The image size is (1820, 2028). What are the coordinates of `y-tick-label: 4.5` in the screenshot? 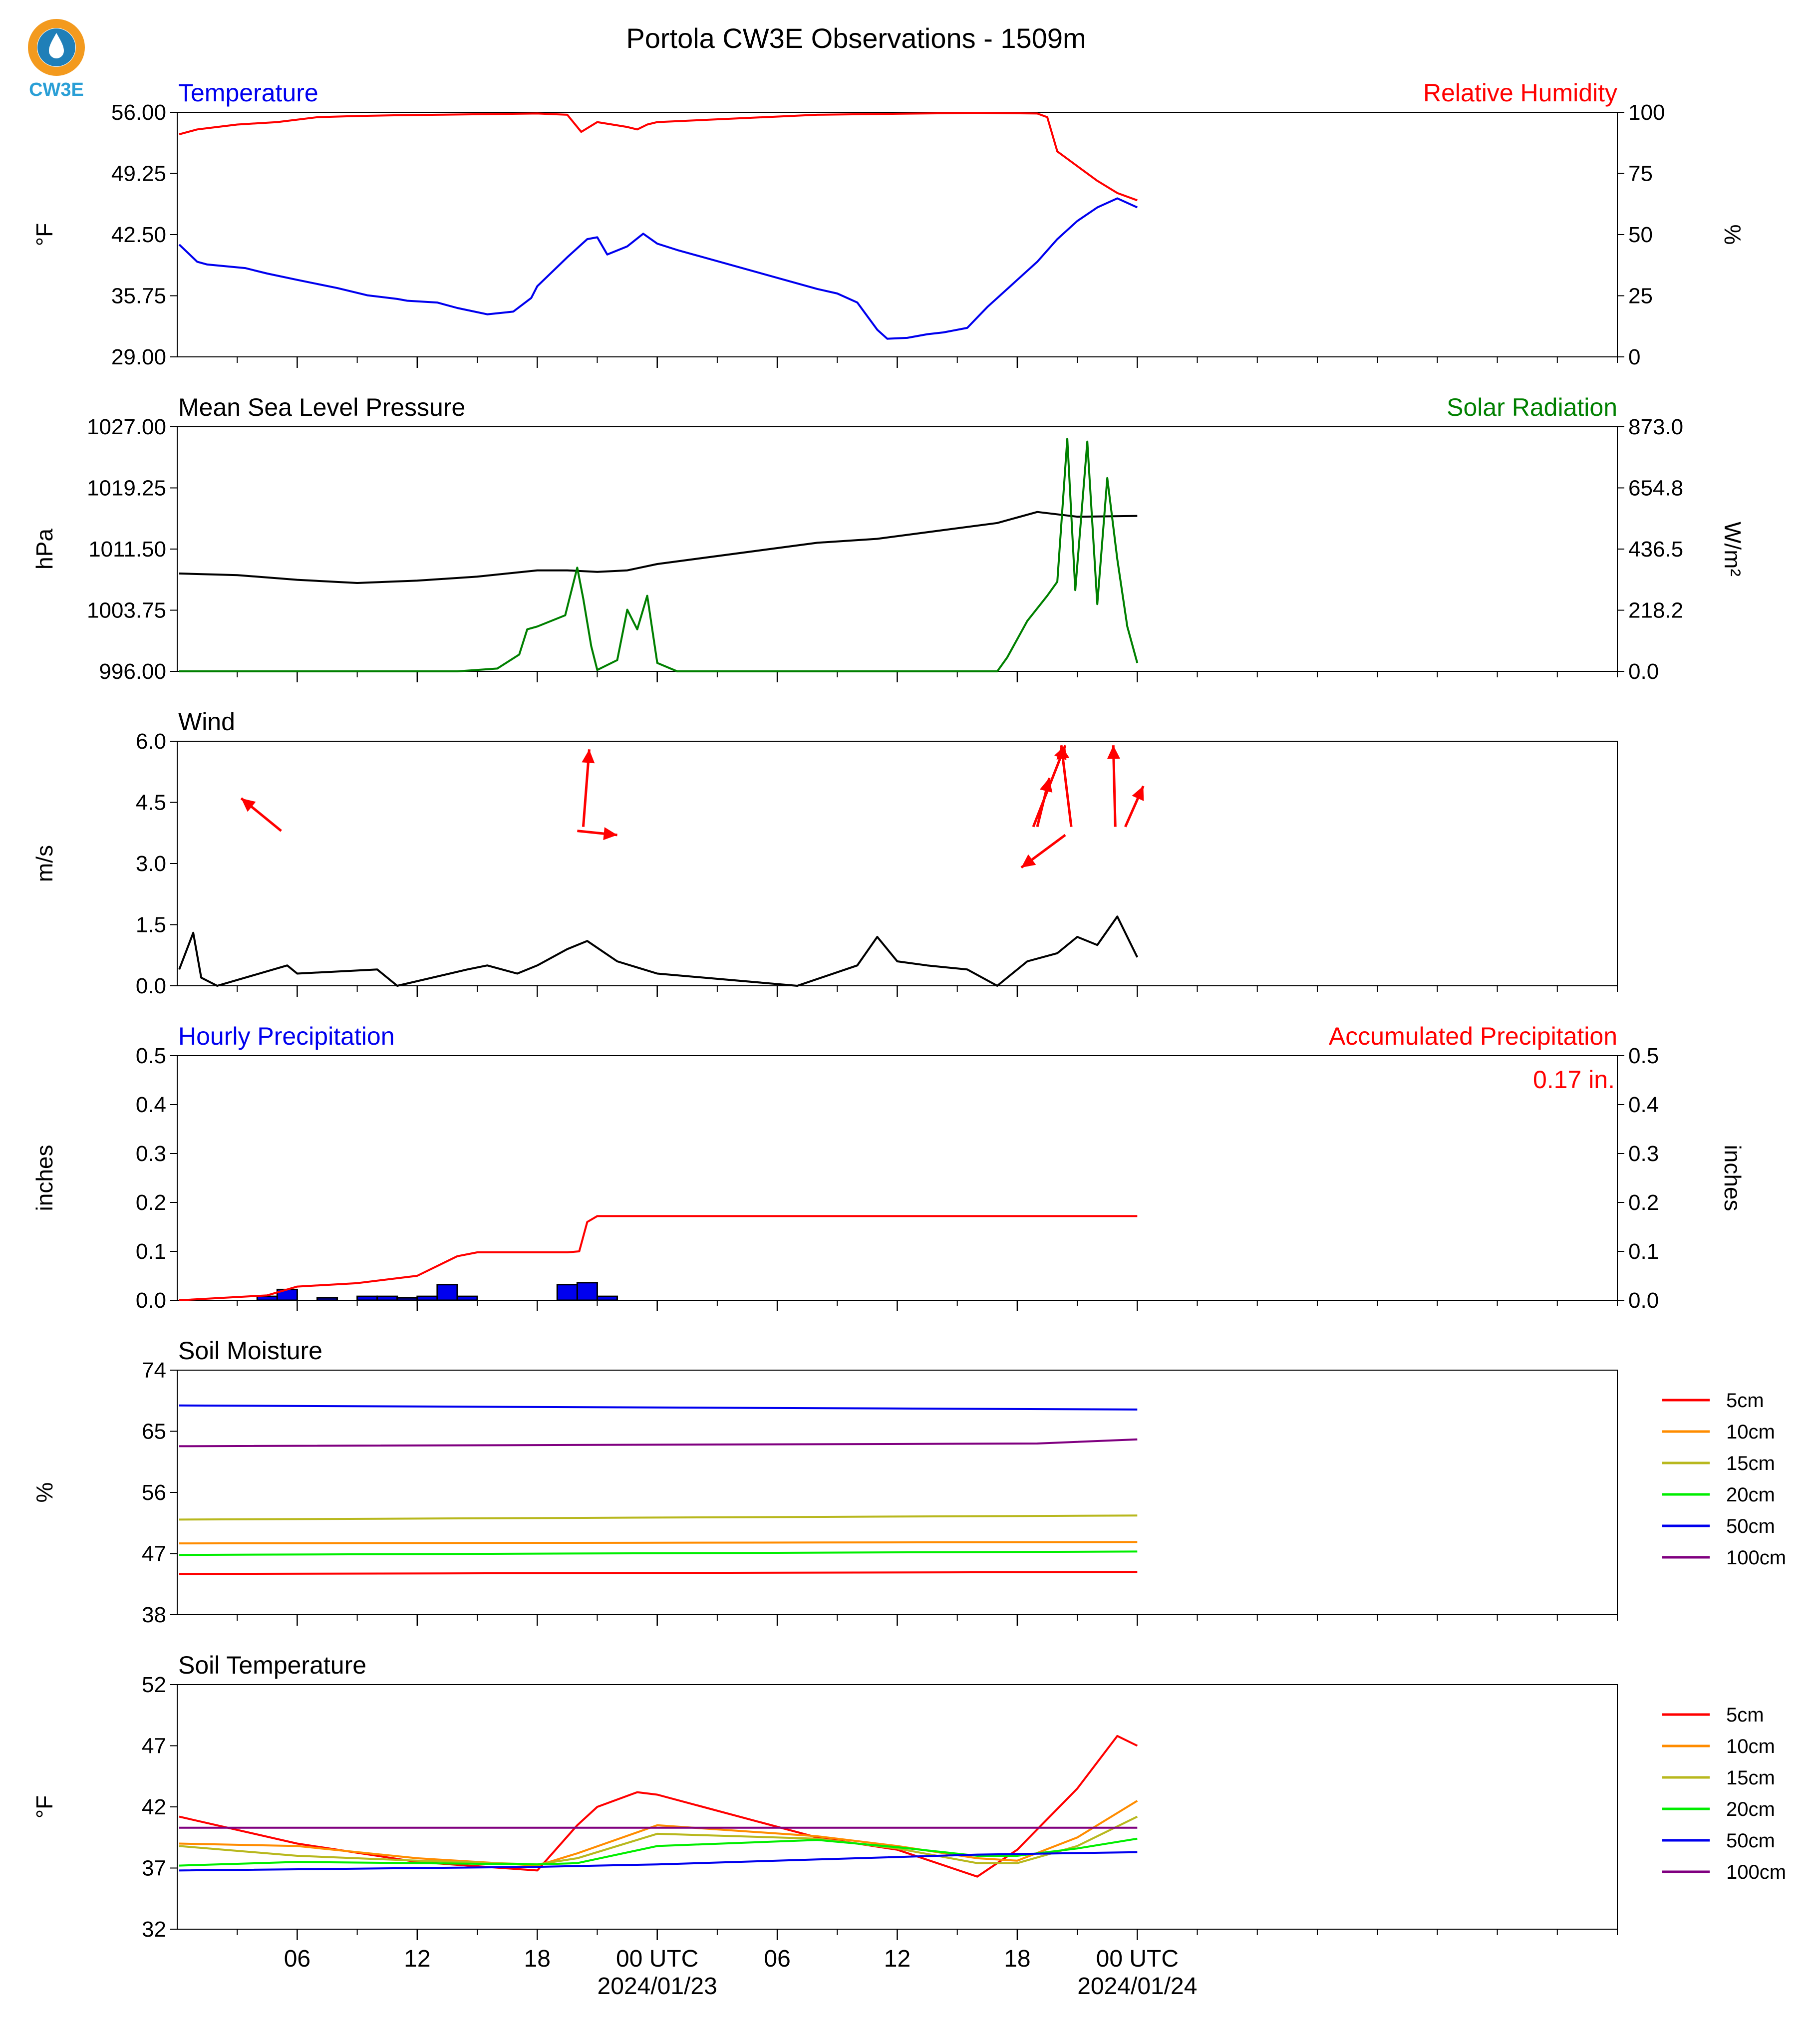 It's located at (151, 803).